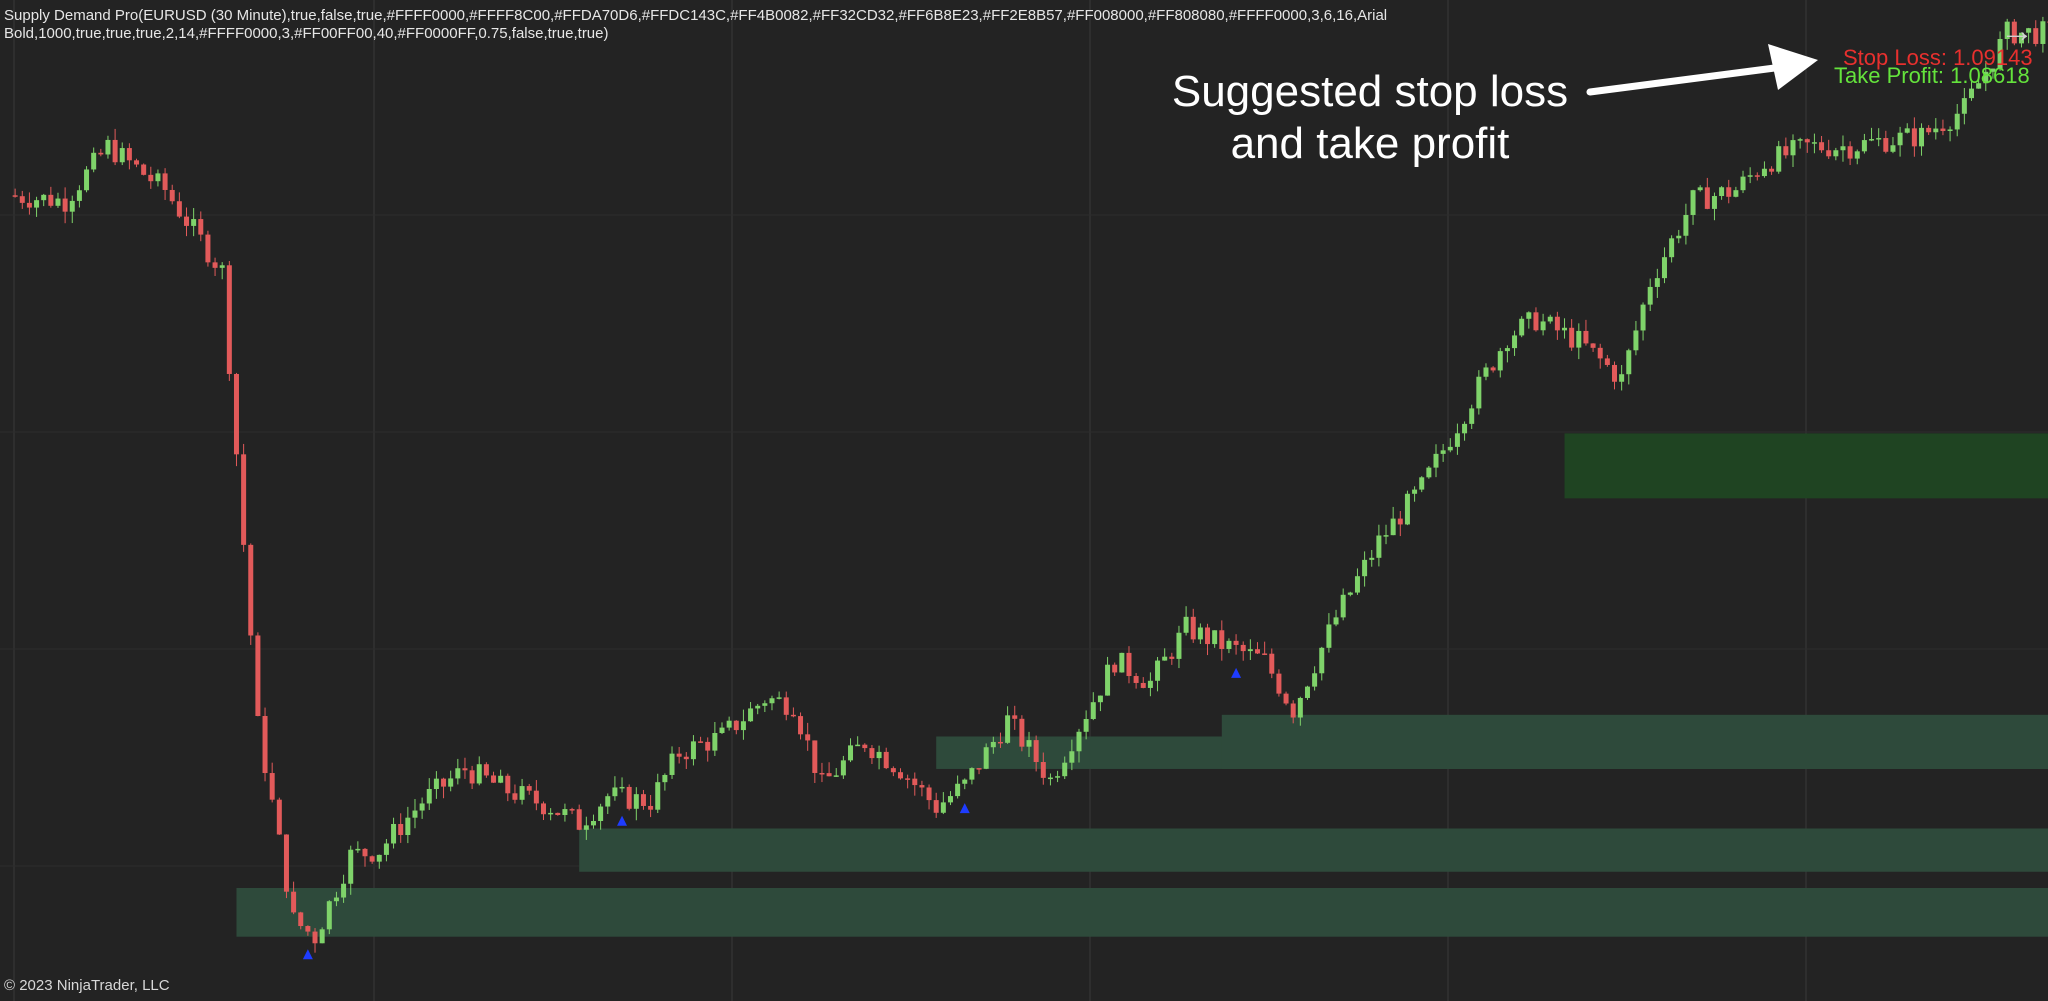  What do you see at coordinates (1793, 67) in the screenshot?
I see `annotation-arrow-head` at bounding box center [1793, 67].